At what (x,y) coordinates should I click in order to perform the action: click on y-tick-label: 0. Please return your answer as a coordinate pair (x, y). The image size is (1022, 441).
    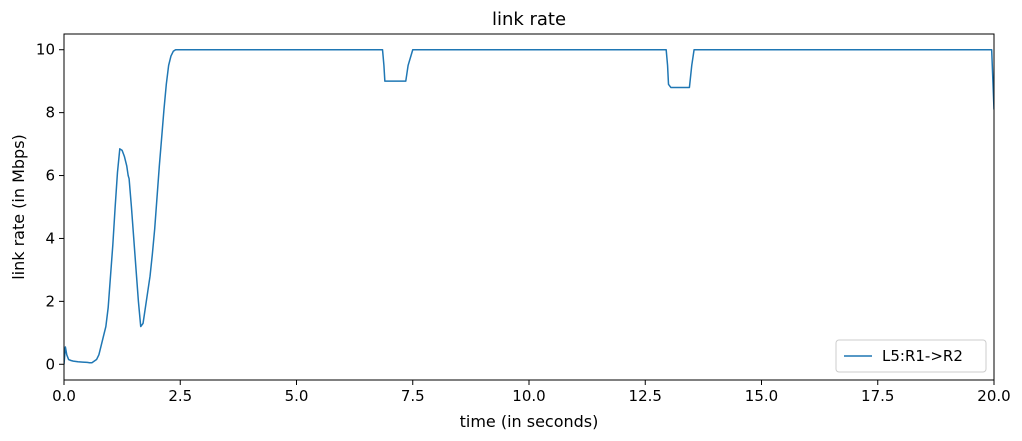
    Looking at the image, I should click on (50, 364).